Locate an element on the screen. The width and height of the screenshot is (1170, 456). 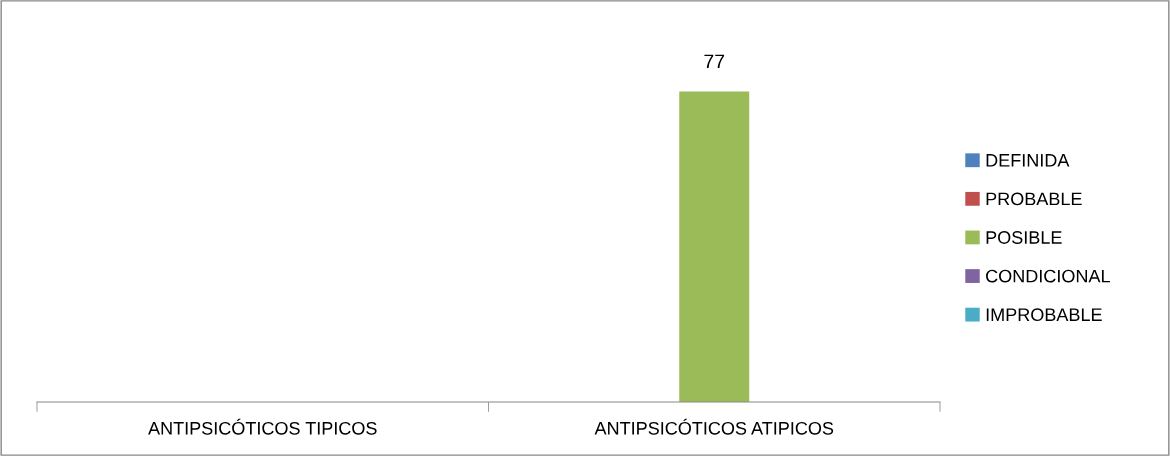
legend-label: IMPROBABLE is located at coordinates (1044, 315).